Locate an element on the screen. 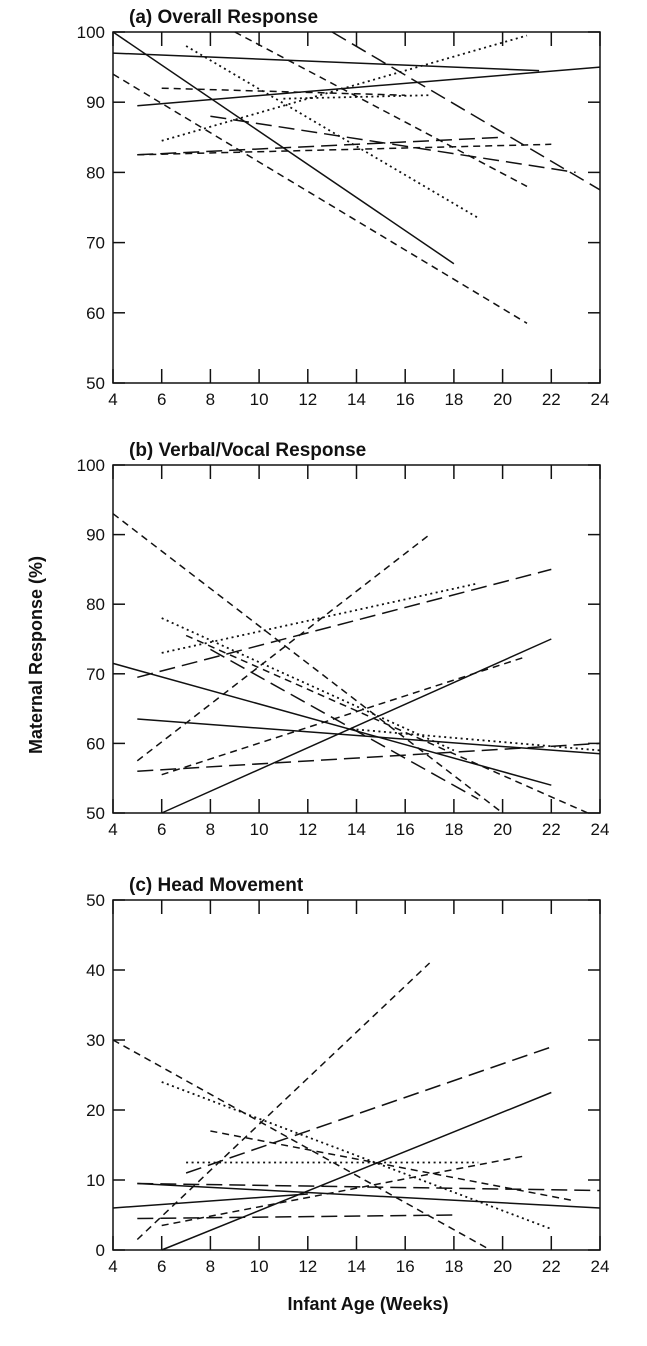 The width and height of the screenshot is (647, 1346). y-tick-label: 10 is located at coordinates (95, 1180).